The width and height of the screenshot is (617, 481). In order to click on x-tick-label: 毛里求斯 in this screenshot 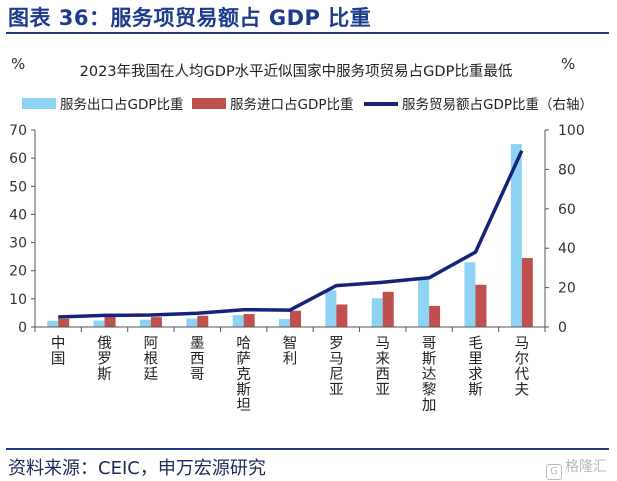, I will do `click(475, 367)`.